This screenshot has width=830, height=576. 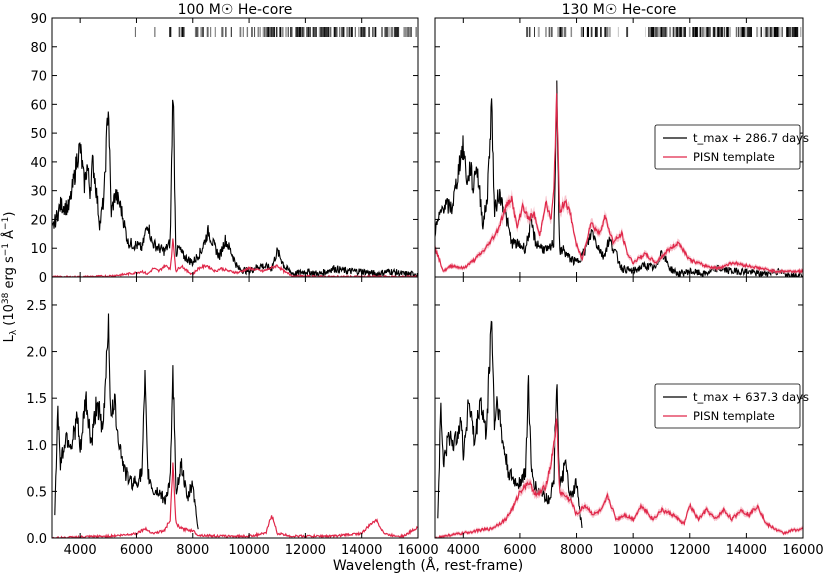 What do you see at coordinates (734, 157) in the screenshot?
I see `legend-template-label: PISN template` at bounding box center [734, 157].